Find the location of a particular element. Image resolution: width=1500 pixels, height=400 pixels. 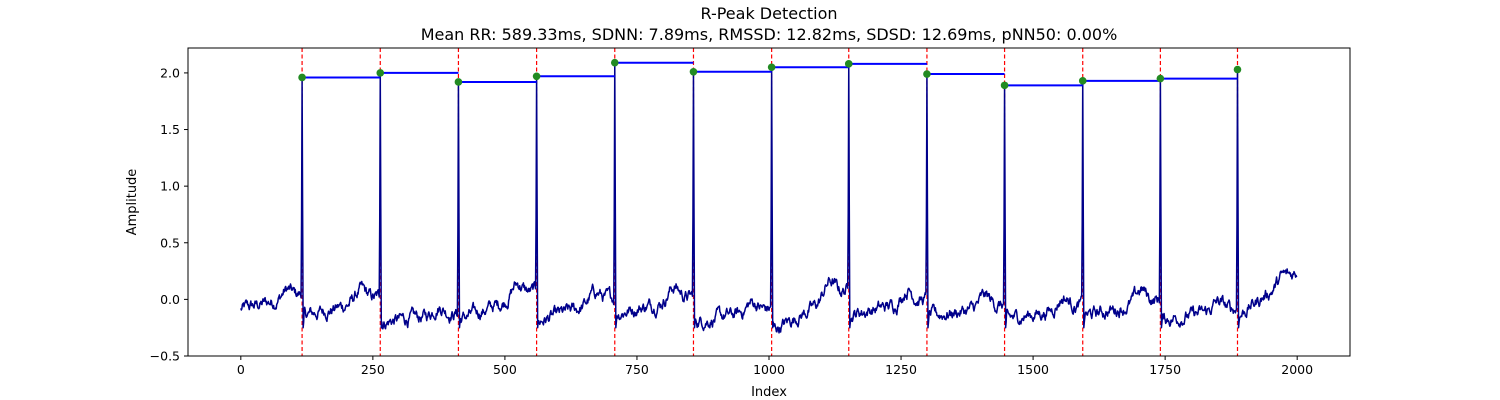

x-tick-label-2: 500 is located at coordinates (505, 369).